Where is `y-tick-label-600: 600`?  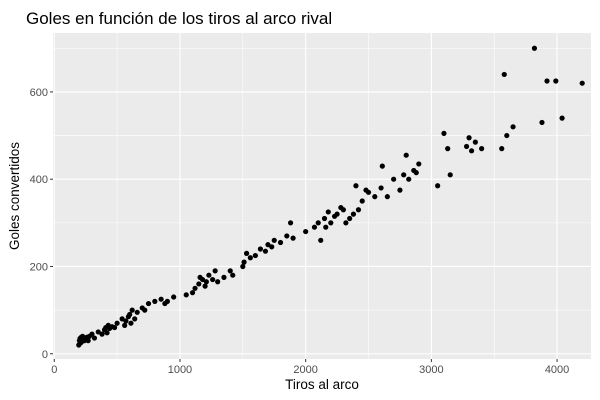
y-tick-label-600: 600 is located at coordinates (39, 93).